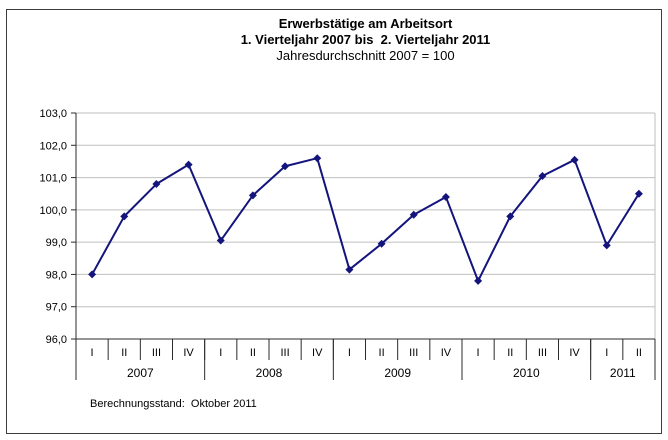  Describe the element at coordinates (56, 243) in the screenshot. I see `y-axis-label: 99,0` at that location.